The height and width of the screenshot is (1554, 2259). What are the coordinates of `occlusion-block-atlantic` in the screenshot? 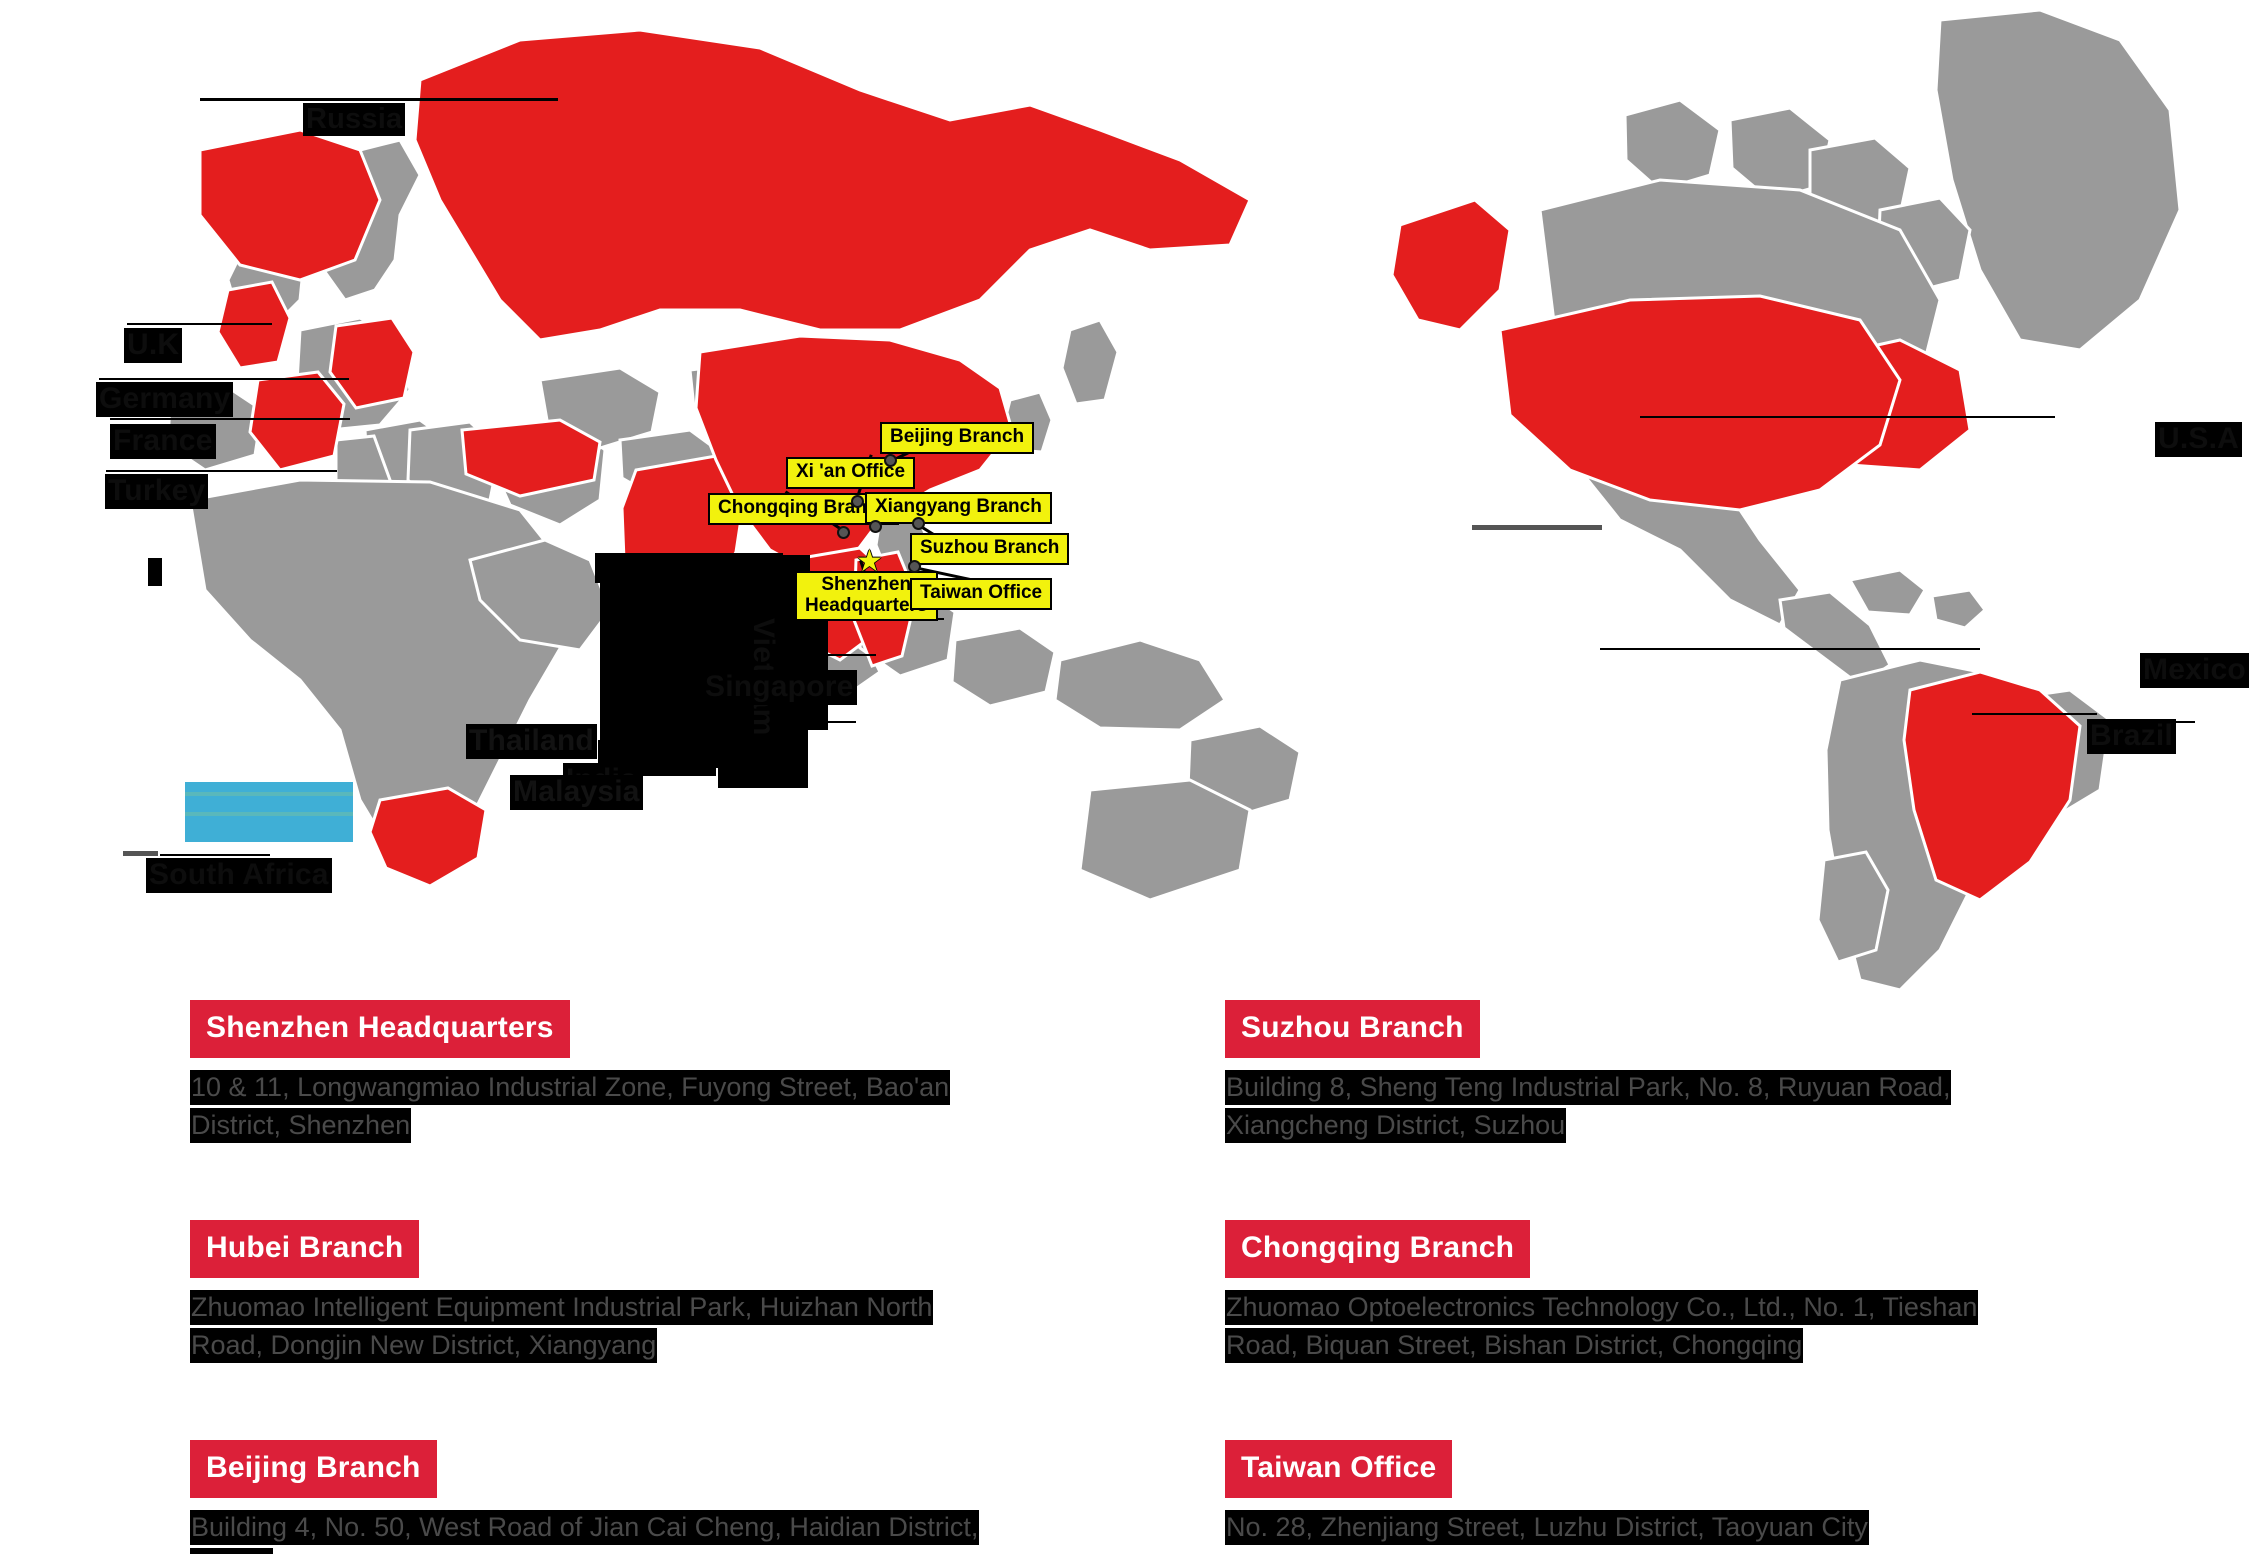 It's located at (155, 572).